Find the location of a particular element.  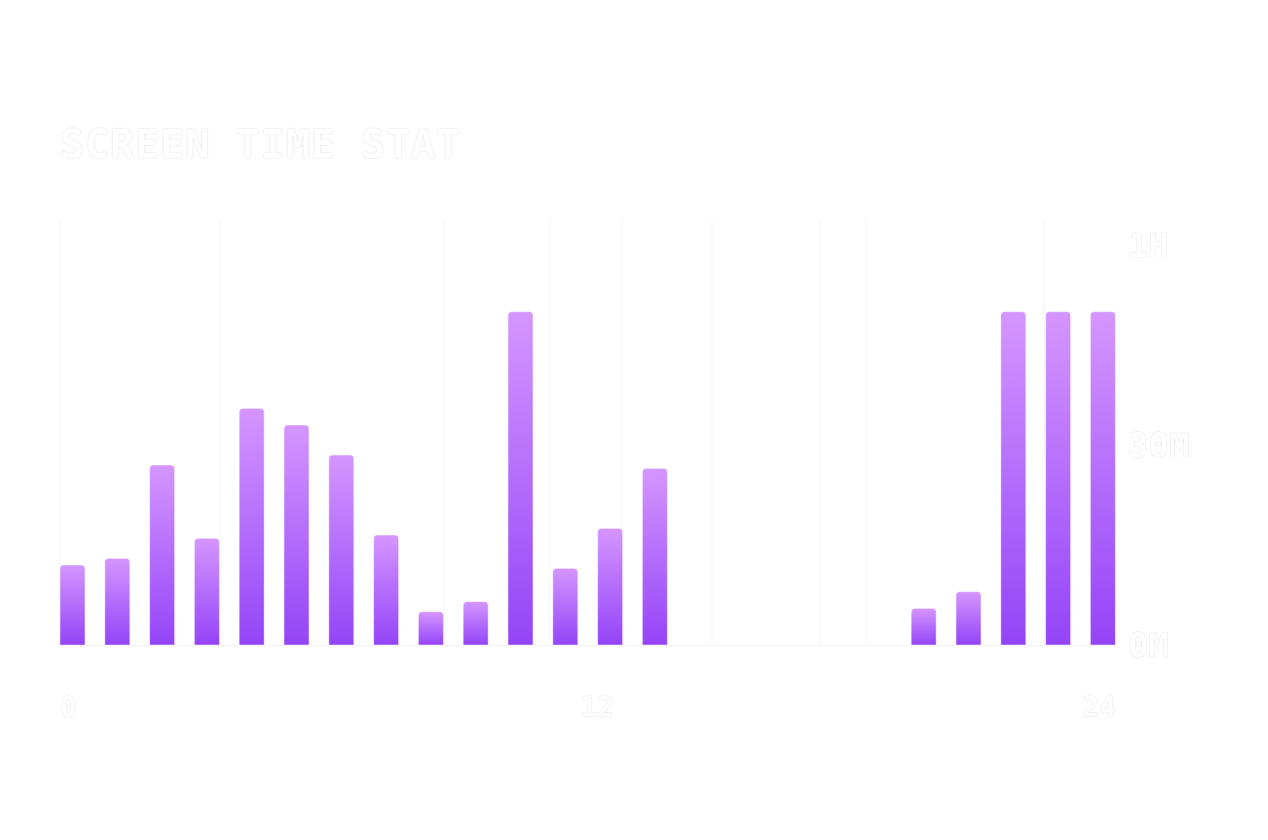

y-tick-label: 1H is located at coordinates (1148, 246).